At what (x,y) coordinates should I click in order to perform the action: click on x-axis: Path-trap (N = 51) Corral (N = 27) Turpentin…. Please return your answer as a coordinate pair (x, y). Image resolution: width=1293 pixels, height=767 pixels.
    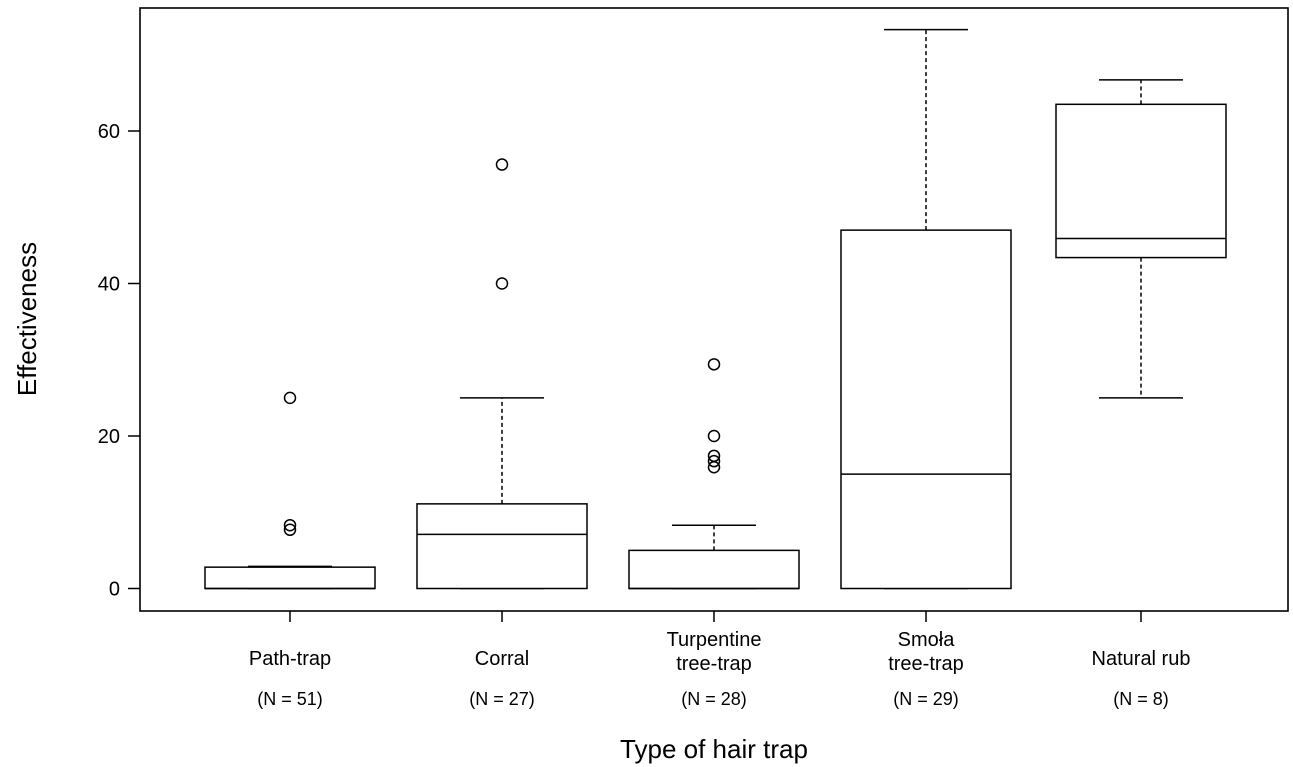
    Looking at the image, I should click on (720, 660).